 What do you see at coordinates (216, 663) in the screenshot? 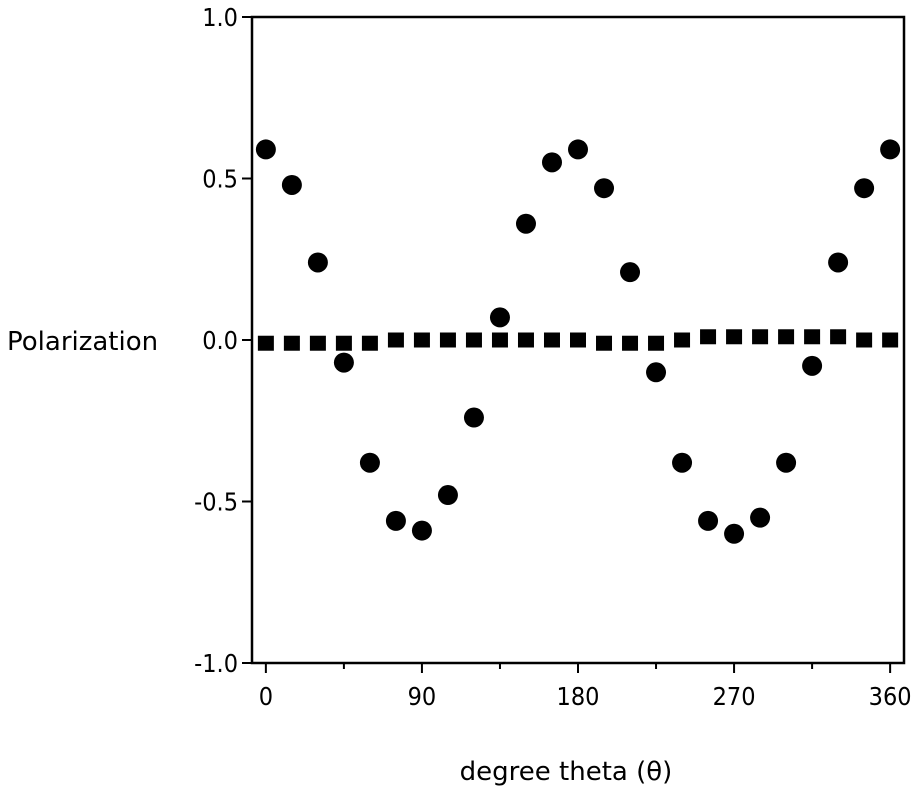
I see `y-tick-label: -1.0` at bounding box center [216, 663].